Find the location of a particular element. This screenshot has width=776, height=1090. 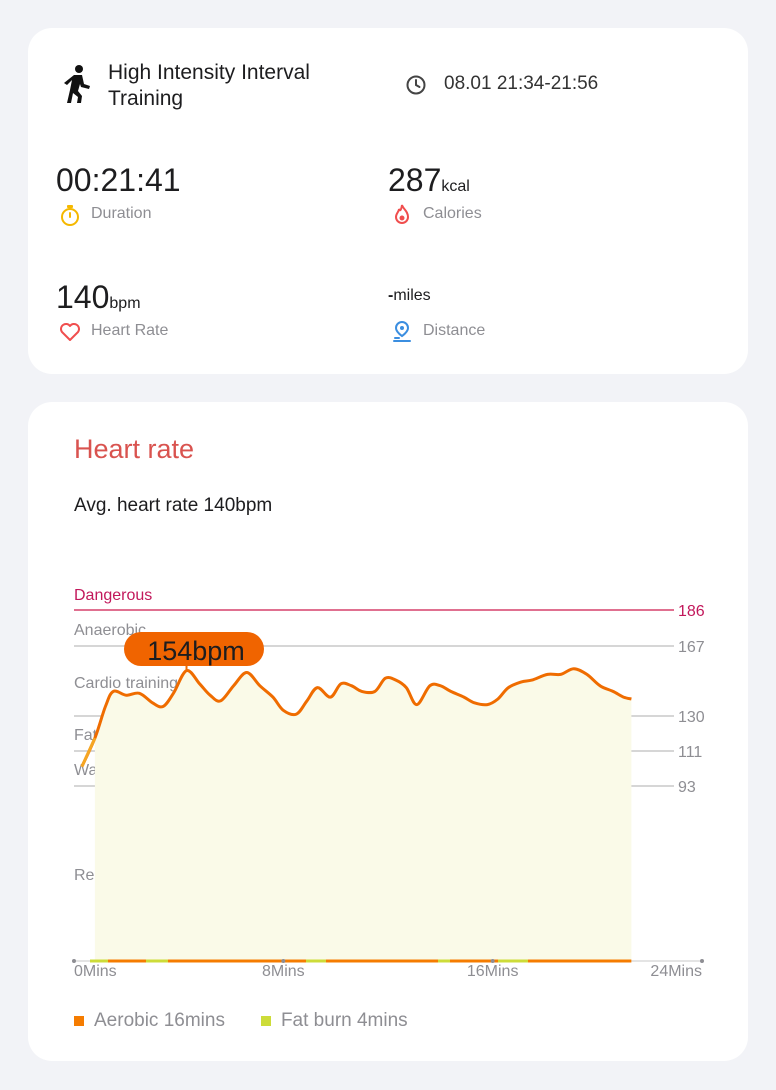

calories-metric: 287kcal is located at coordinates (429, 180).